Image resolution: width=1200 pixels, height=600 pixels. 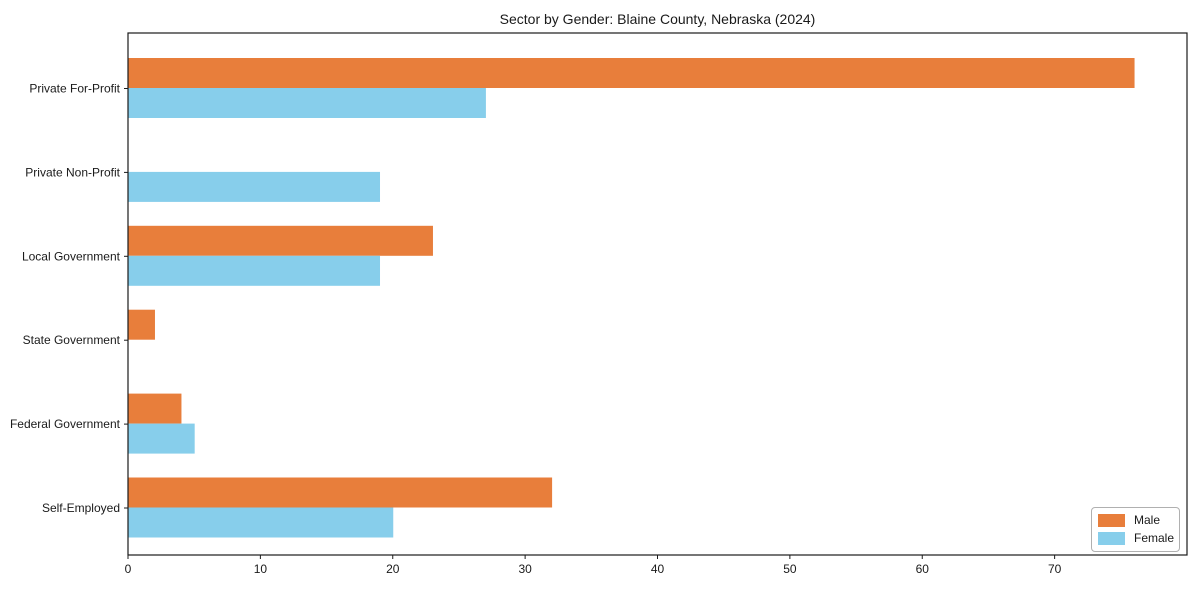 What do you see at coordinates (141, 324) in the screenshot?
I see `bar-male-state-government` at bounding box center [141, 324].